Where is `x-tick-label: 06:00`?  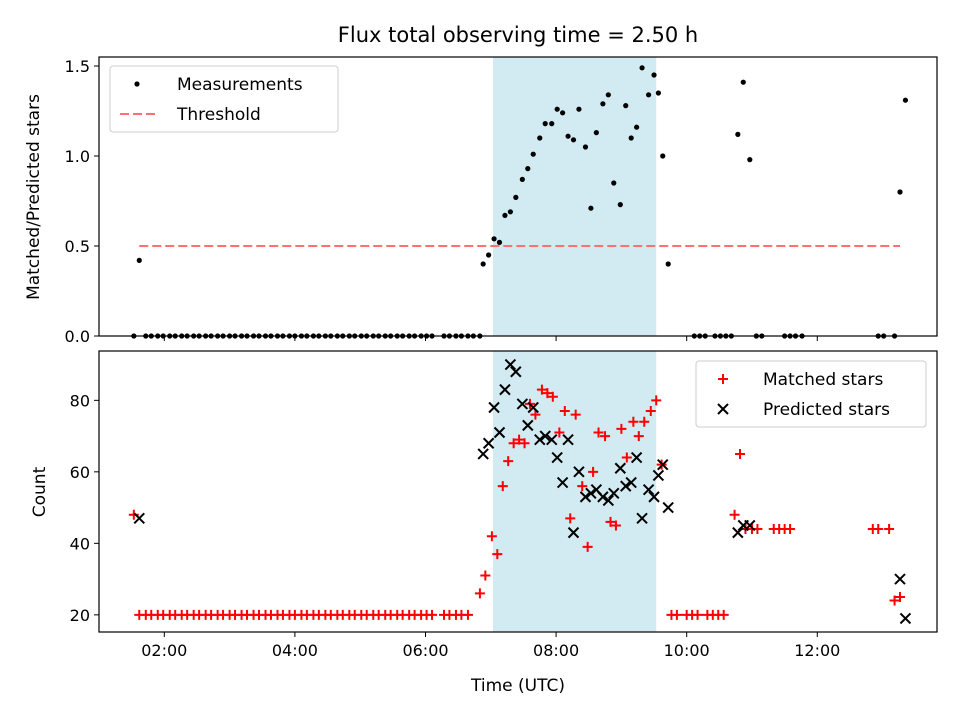
x-tick-label: 06:00 is located at coordinates (425, 650).